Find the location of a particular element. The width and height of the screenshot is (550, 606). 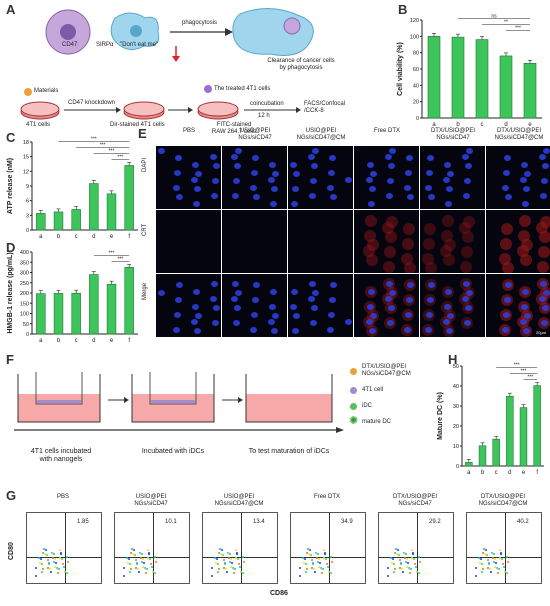

flow-quadrant-value: 13.4 is located at coordinates (259, 522).